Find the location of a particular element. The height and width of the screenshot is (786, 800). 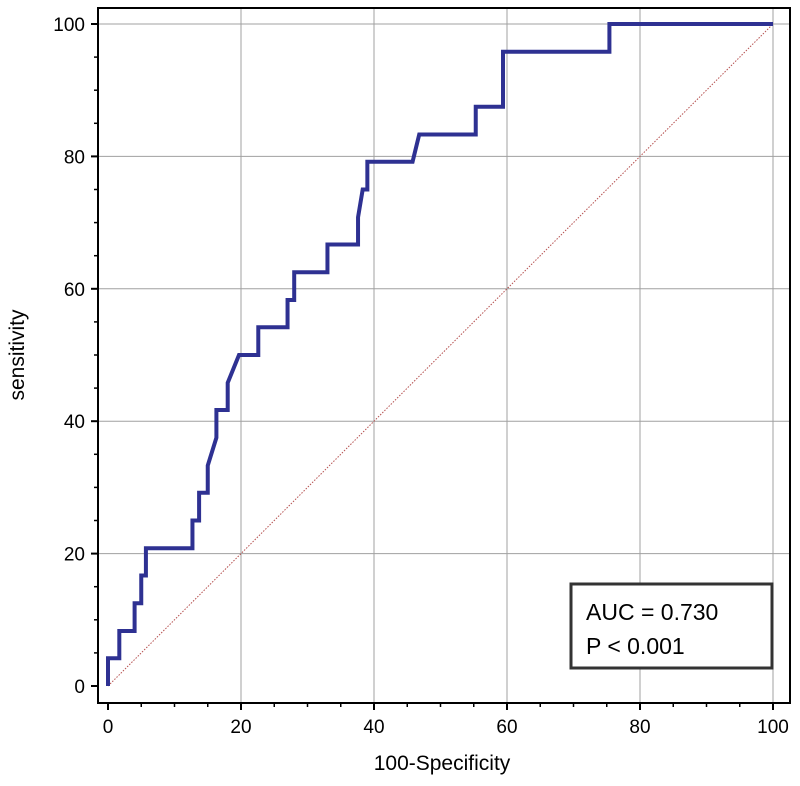

y-tick-label: 100 is located at coordinates (69, 25).